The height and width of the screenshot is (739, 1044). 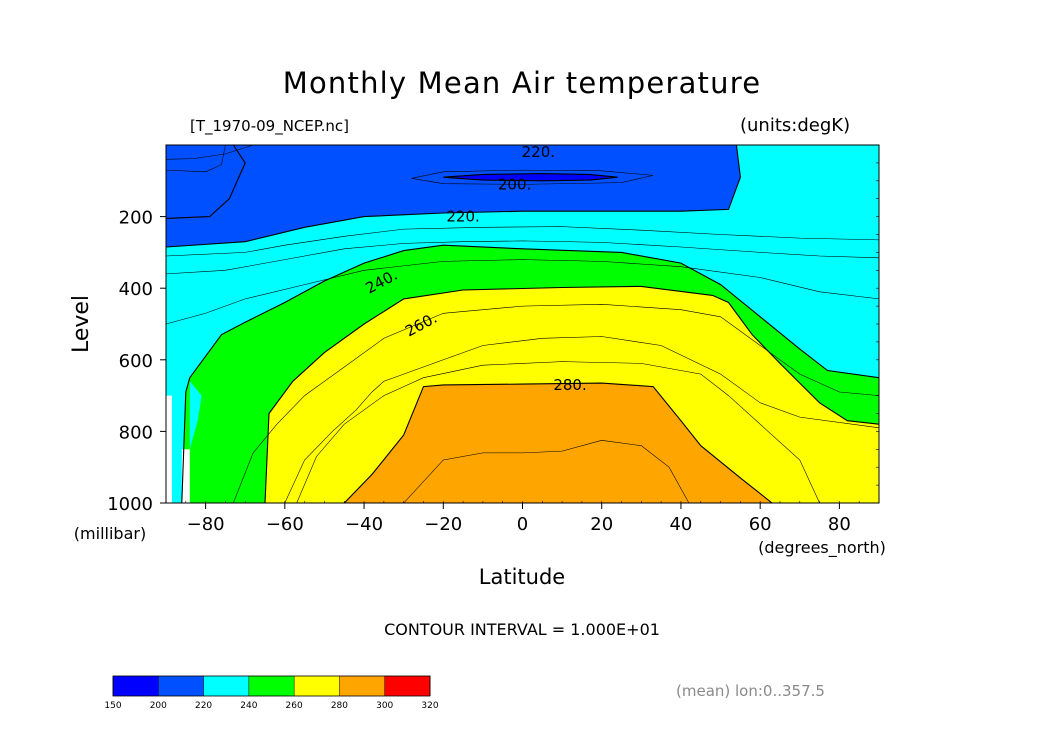 I want to click on x-tick-label: −20, so click(x=443, y=524).